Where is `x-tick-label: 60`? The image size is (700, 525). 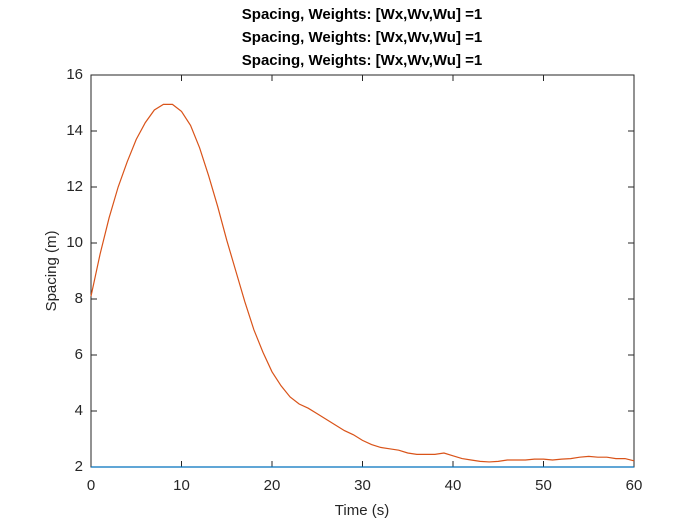
x-tick-label: 60 is located at coordinates (634, 485).